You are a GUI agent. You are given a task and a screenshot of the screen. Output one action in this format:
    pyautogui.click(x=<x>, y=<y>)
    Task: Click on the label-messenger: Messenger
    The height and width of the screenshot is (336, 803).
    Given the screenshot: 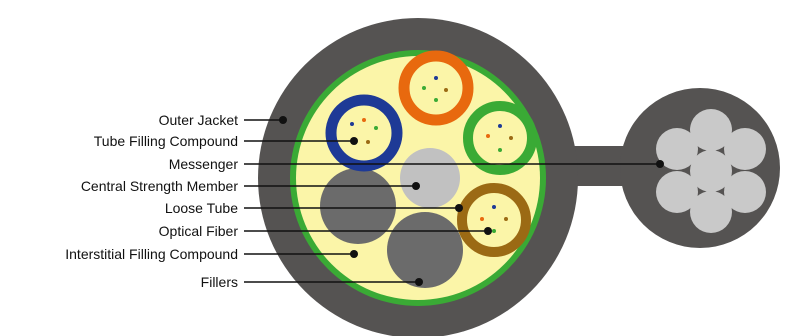 What is the action you would take?
    pyautogui.click(x=204, y=164)
    